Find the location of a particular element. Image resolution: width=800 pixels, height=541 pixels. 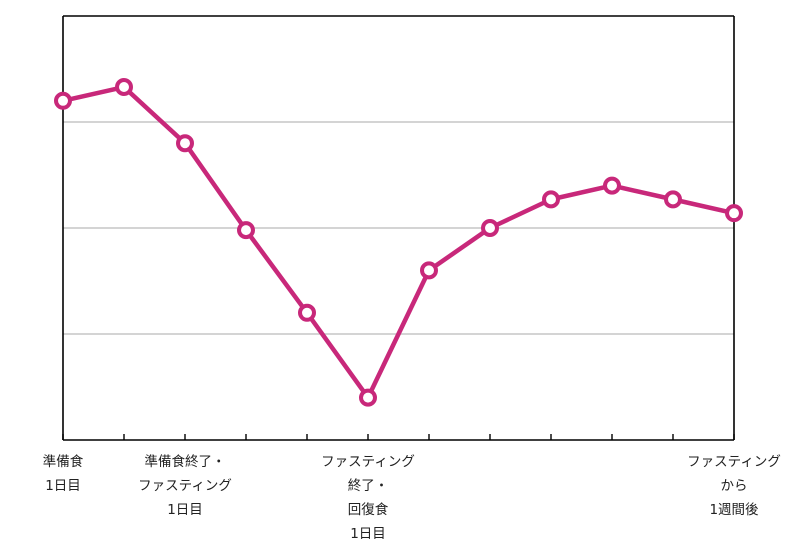

x-tick-label: ファスティング終了・回復食 1日目 is located at coordinates (368, 497).